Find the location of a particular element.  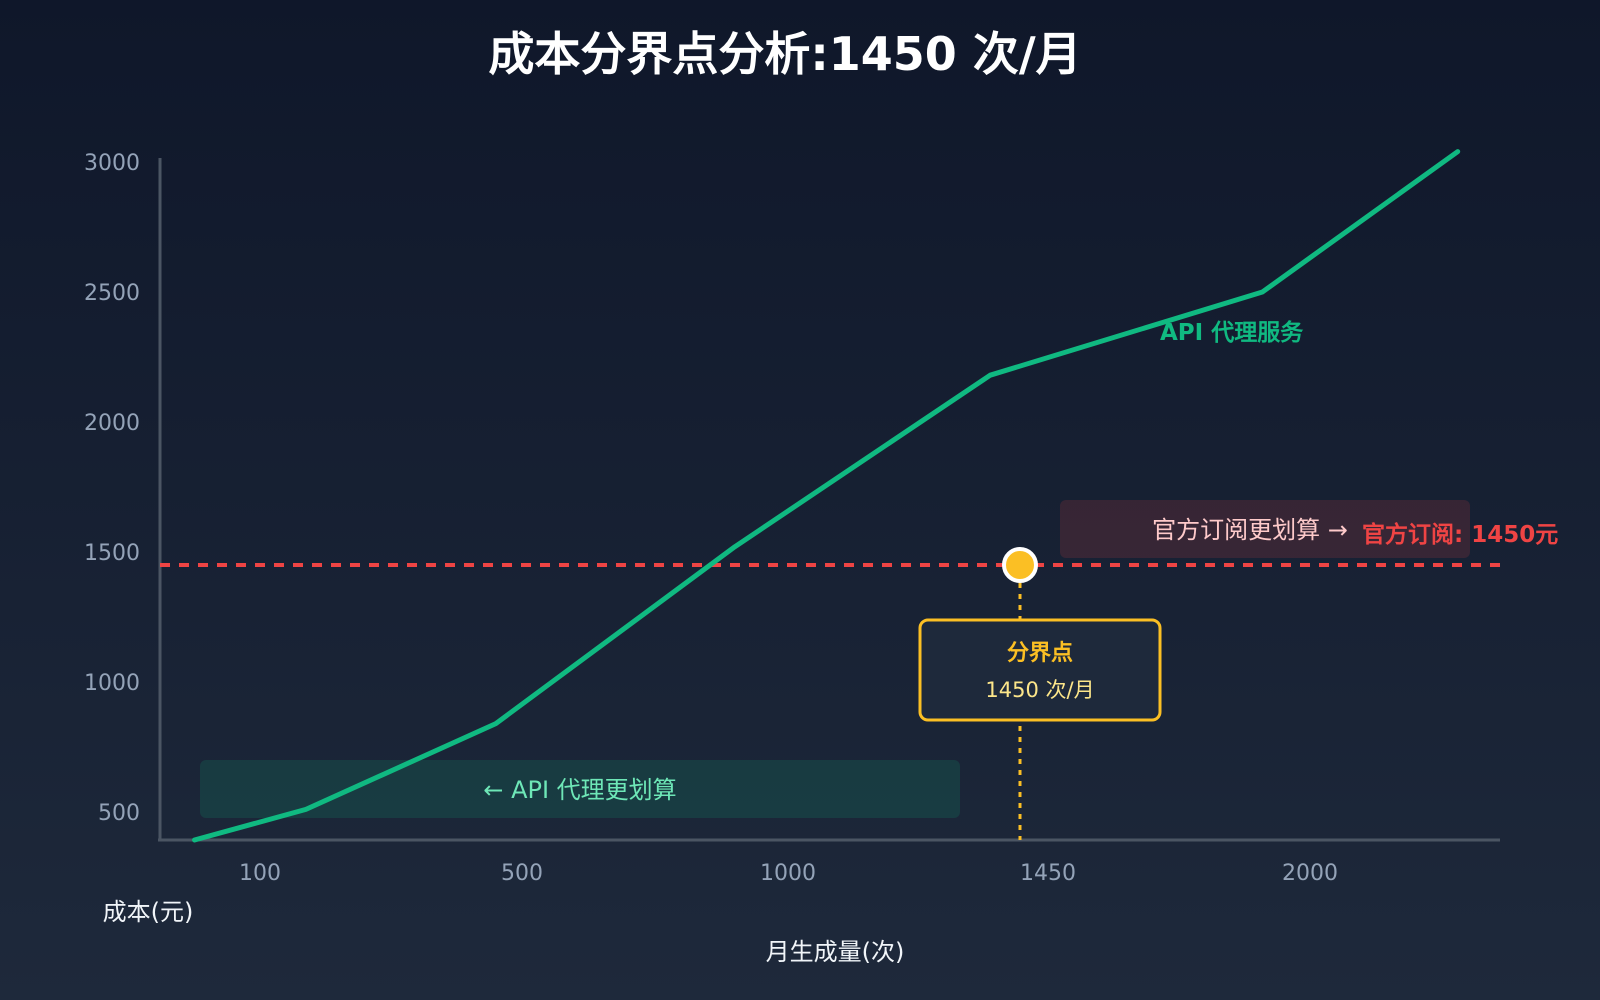

api-zone-label: ← API 代理更划算 is located at coordinates (579, 790).